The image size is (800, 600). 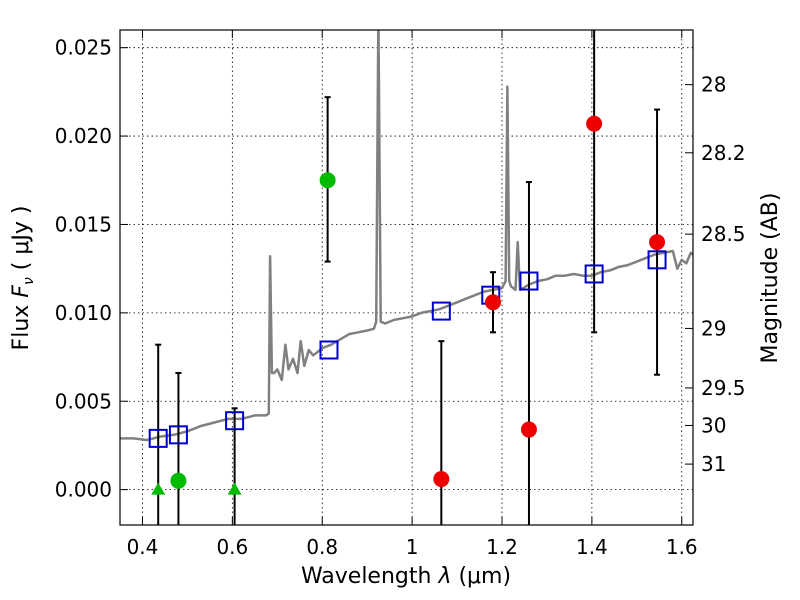 I want to click on x-axis-label: Wavelength λ (μm), so click(x=406, y=576).